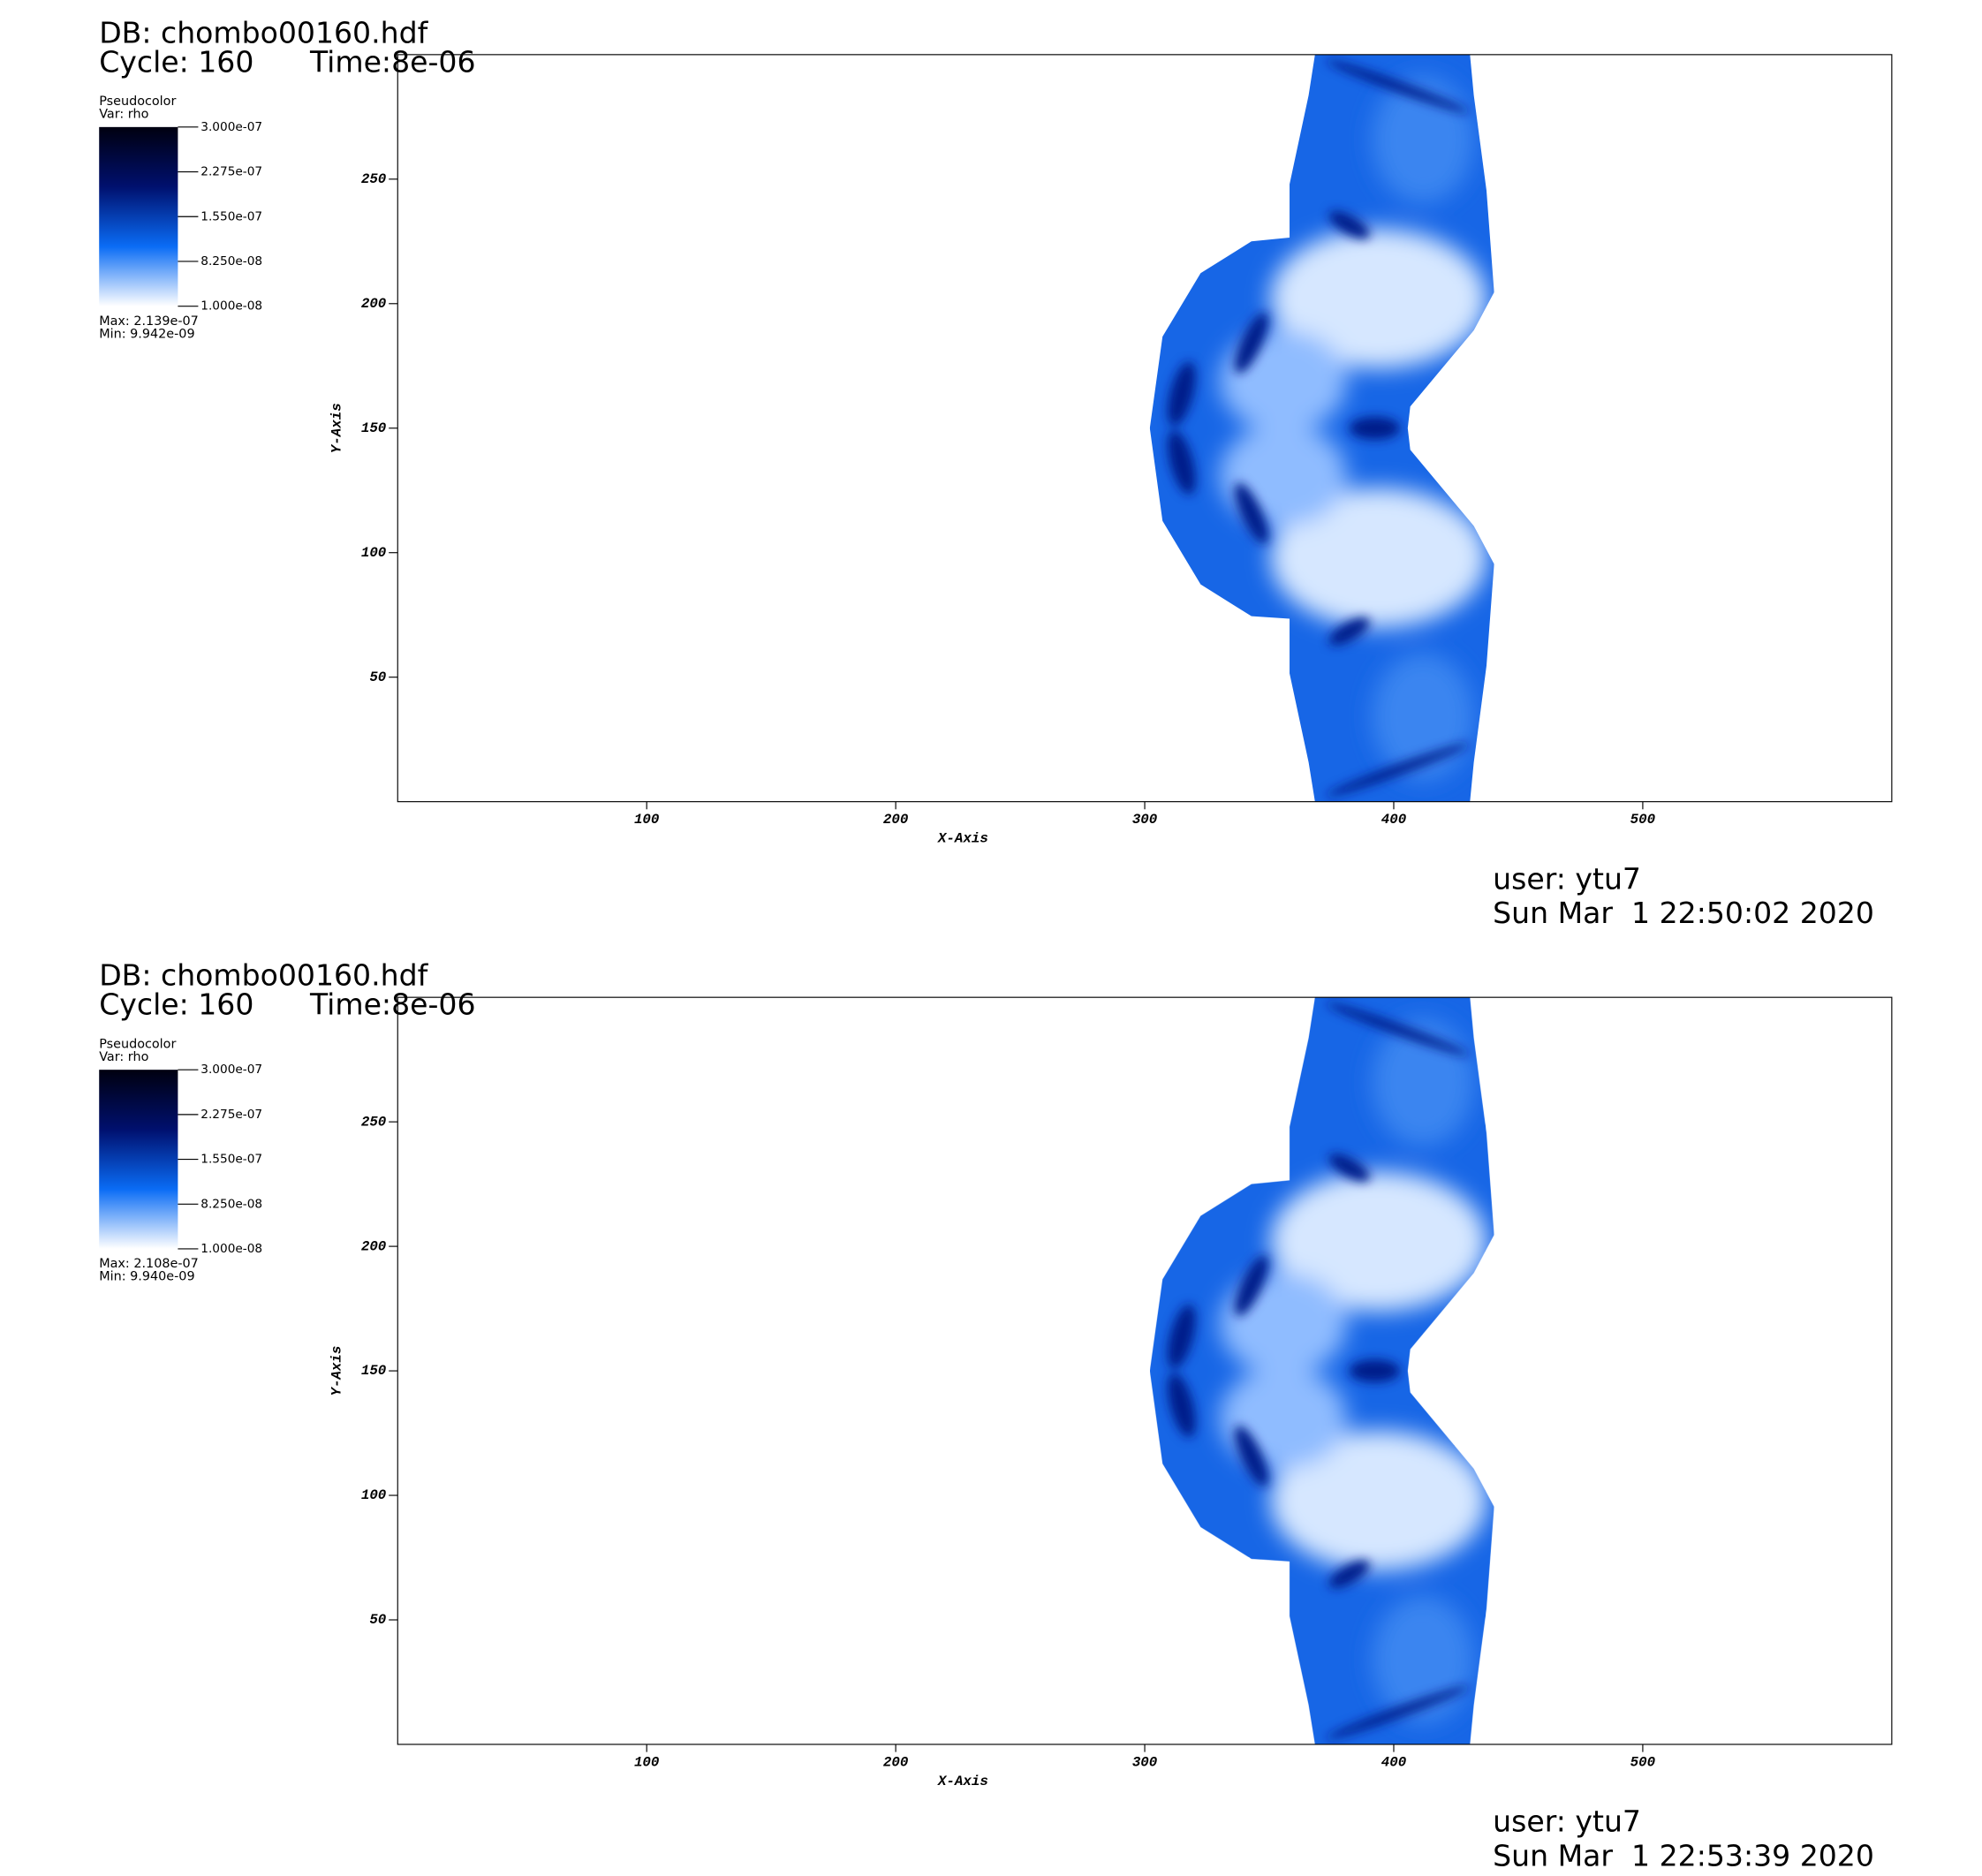 The image size is (1982, 1876). What do you see at coordinates (1684, 1855) in the screenshot?
I see `date-label: Sun Mar 1 22:53:39 2020` at bounding box center [1684, 1855].